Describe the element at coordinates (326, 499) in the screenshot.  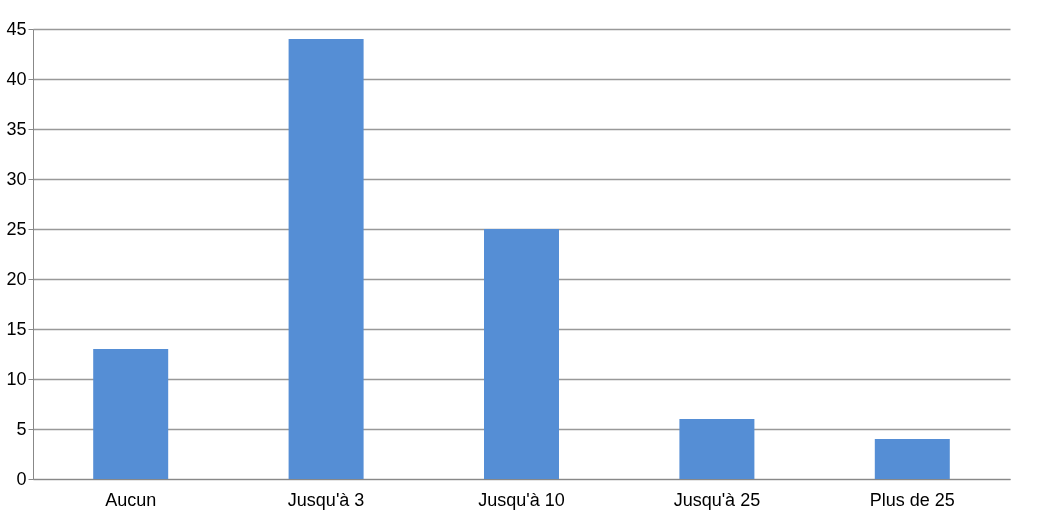
I see `x-tick-label: Jusqu'à 3` at that location.